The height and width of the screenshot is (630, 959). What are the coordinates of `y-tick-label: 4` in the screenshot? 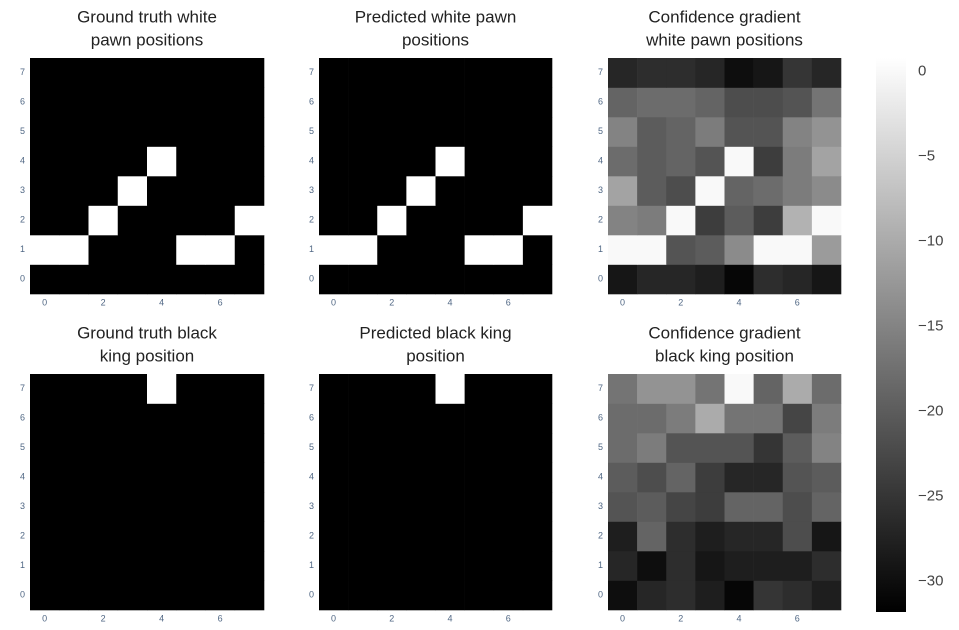 It's located at (22, 477).